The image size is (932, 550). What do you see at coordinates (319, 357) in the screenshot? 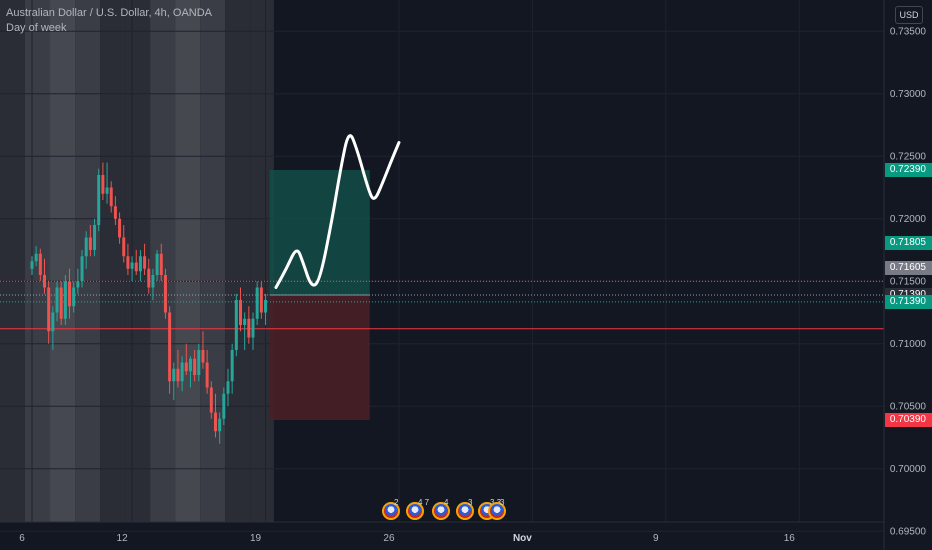
I see `loss-zone` at bounding box center [319, 357].